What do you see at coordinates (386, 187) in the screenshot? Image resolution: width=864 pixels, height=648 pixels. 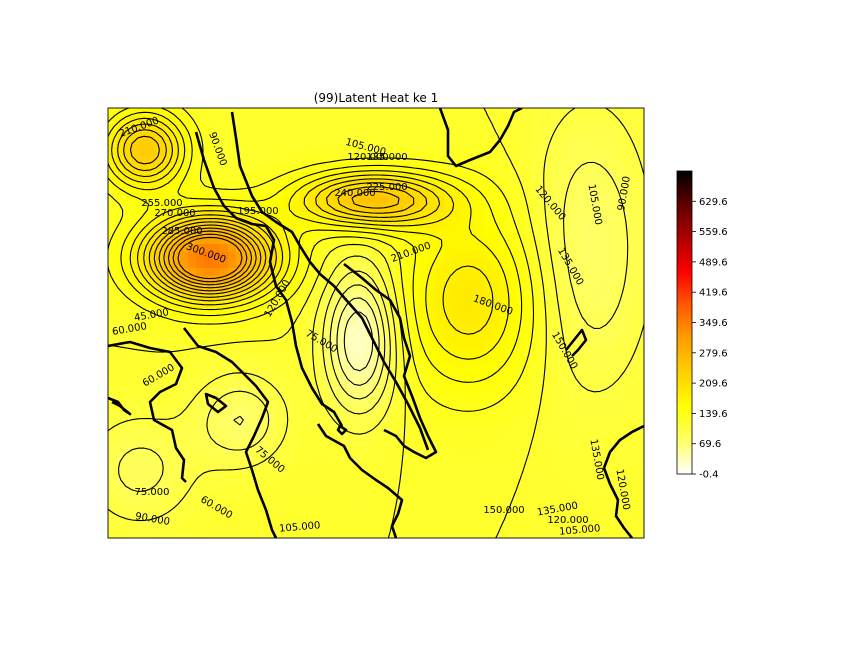 I see `contour-label: 225.000` at bounding box center [386, 187].